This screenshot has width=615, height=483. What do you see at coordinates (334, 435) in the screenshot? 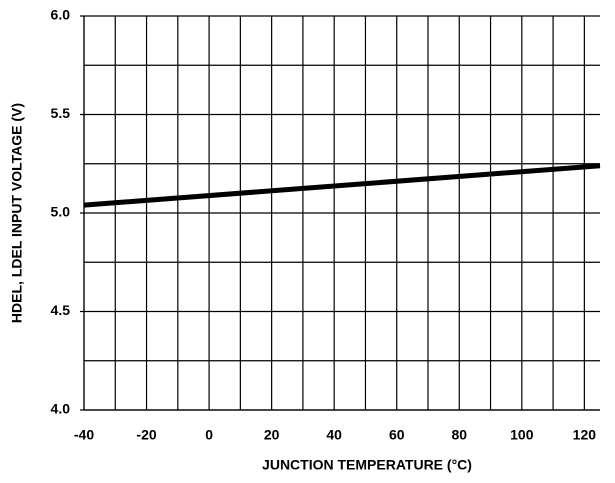
I see `x-tick-label: 40` at bounding box center [334, 435].